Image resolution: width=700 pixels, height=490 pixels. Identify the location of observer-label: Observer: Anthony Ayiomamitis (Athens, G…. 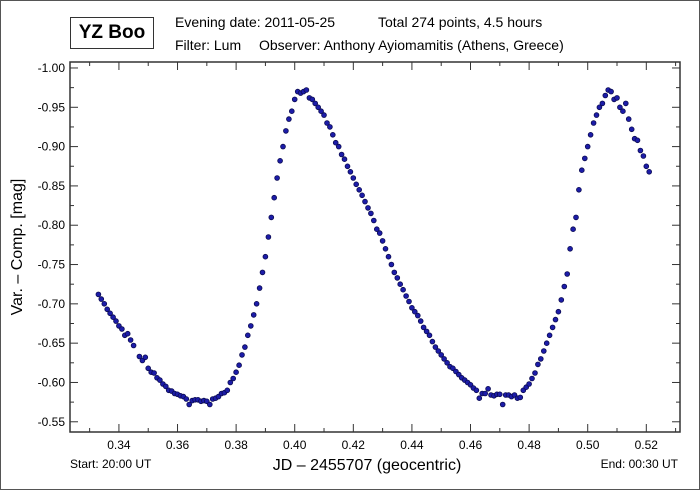
(411, 45).